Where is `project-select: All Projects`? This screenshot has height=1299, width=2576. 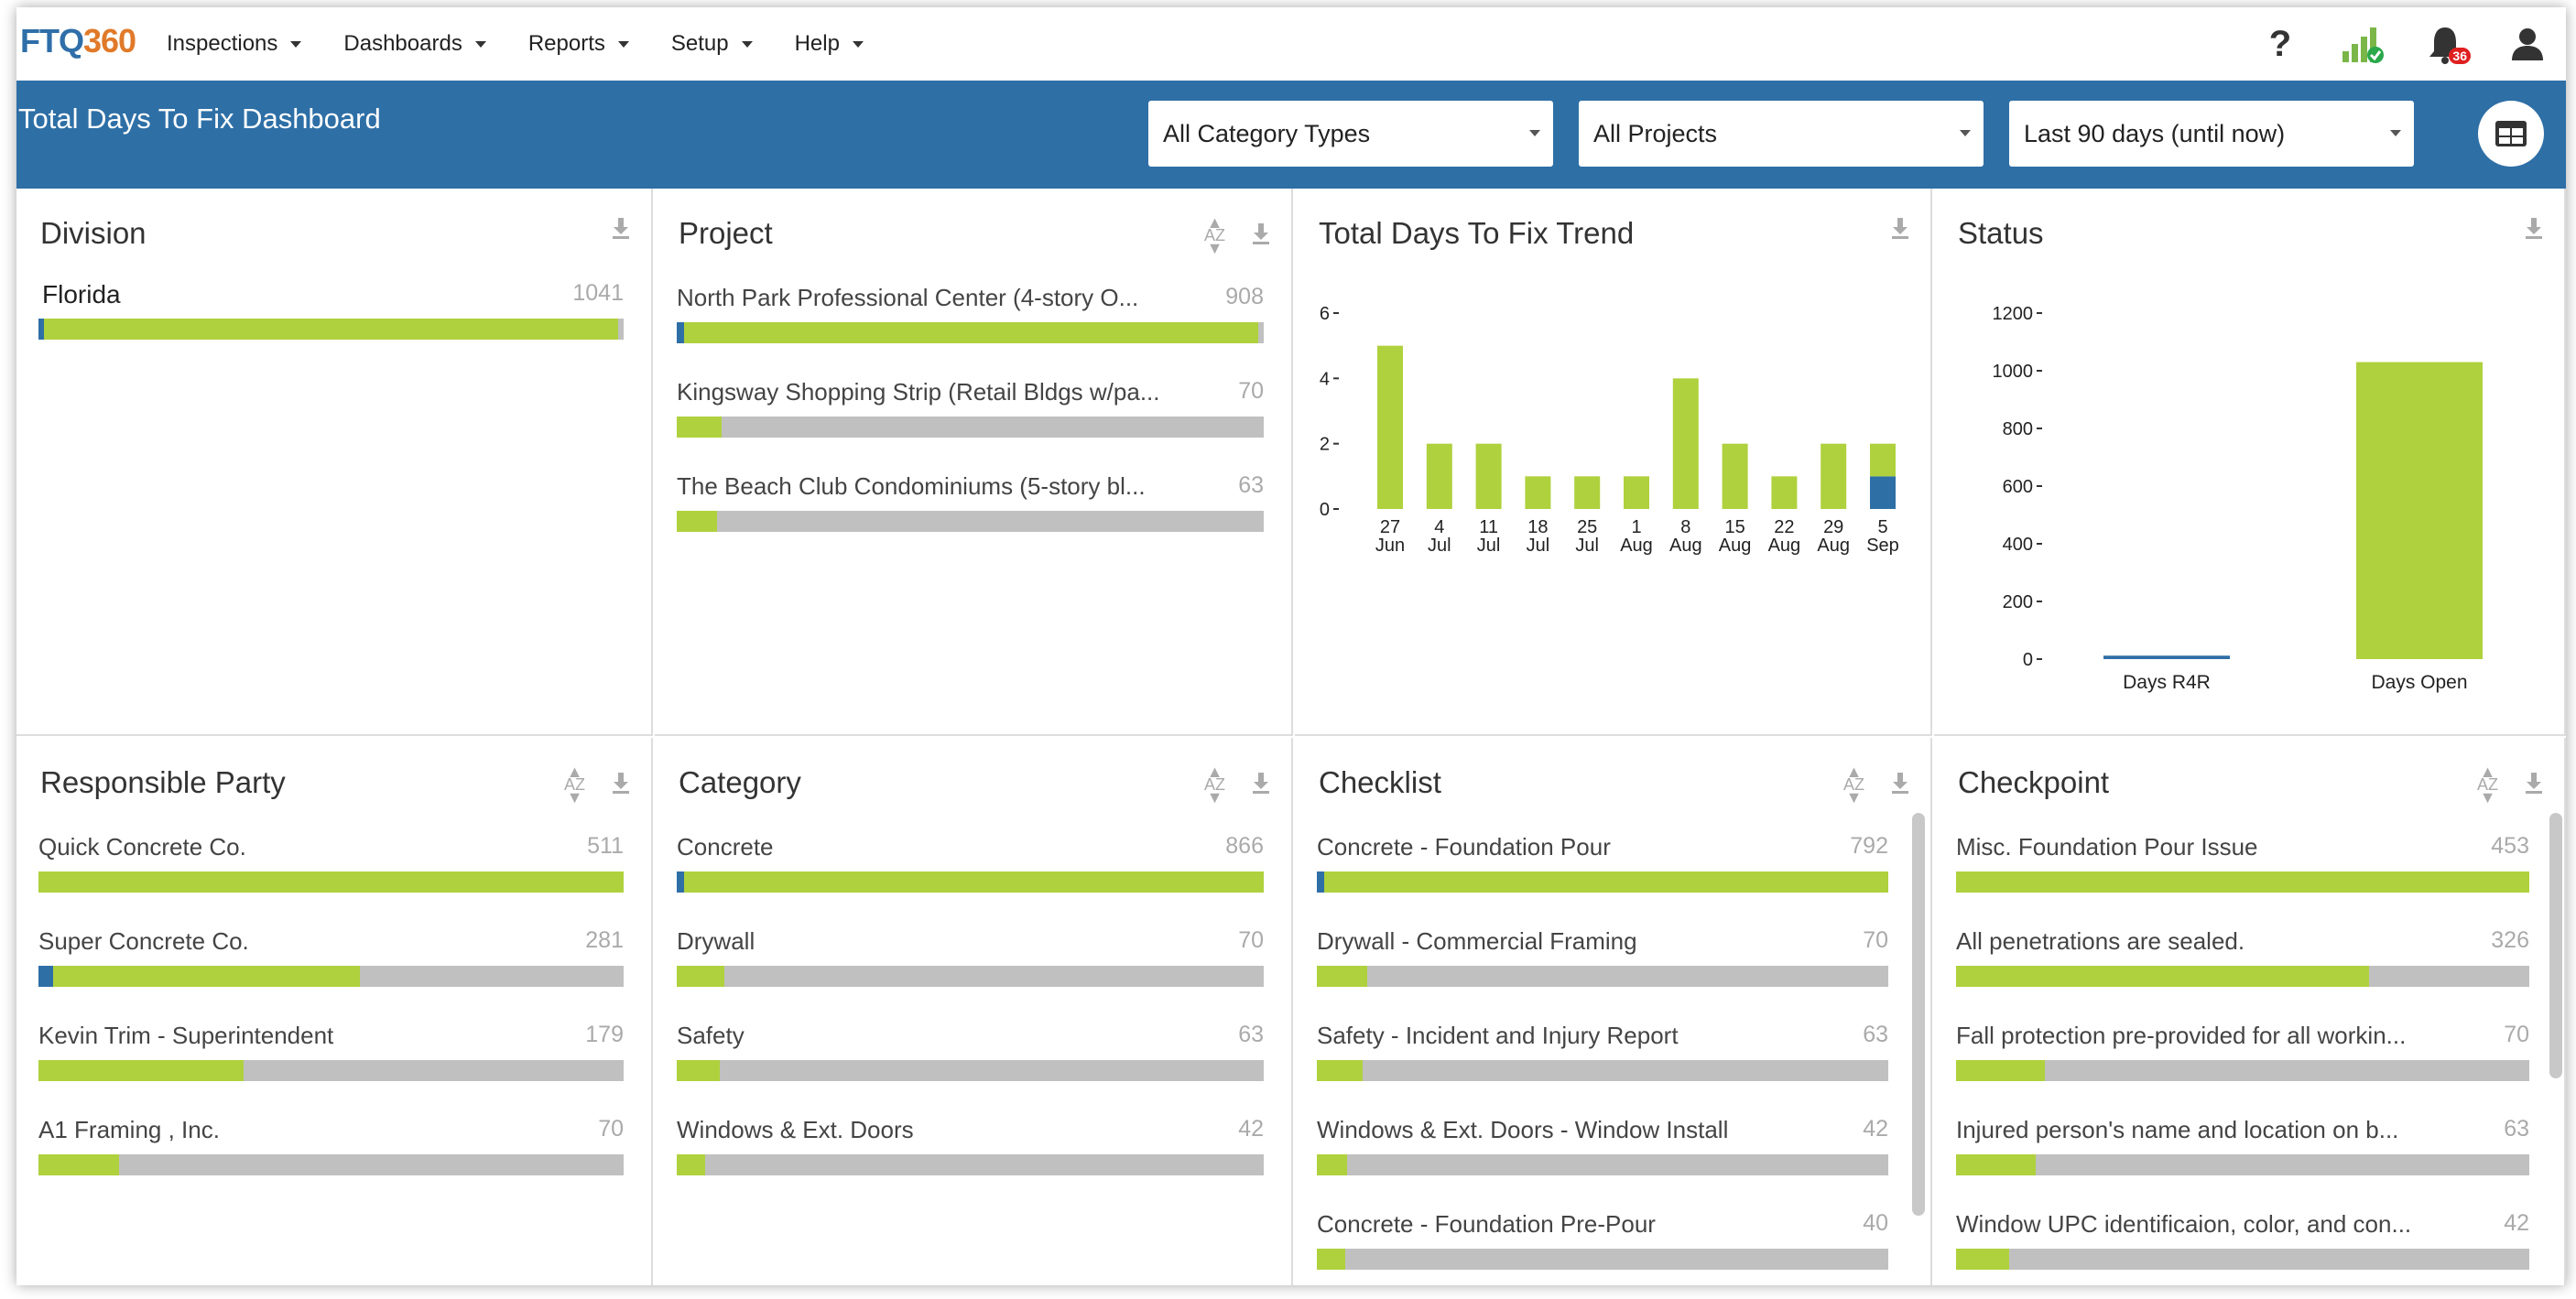
project-select: All Projects is located at coordinates (1781, 134).